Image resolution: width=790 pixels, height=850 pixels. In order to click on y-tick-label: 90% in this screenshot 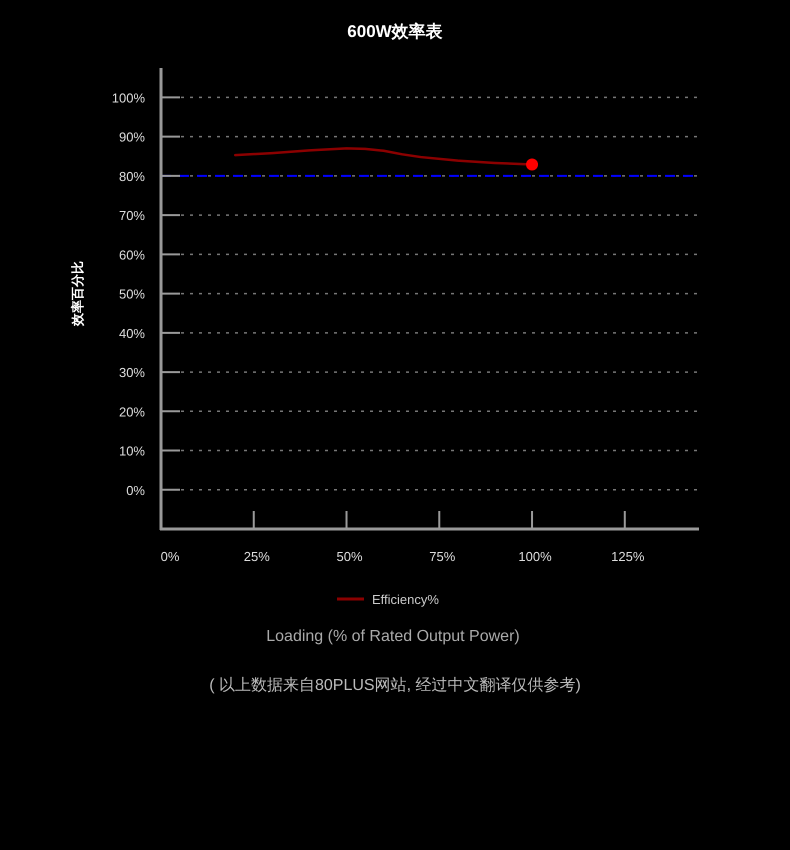, I will do `click(132, 137)`.